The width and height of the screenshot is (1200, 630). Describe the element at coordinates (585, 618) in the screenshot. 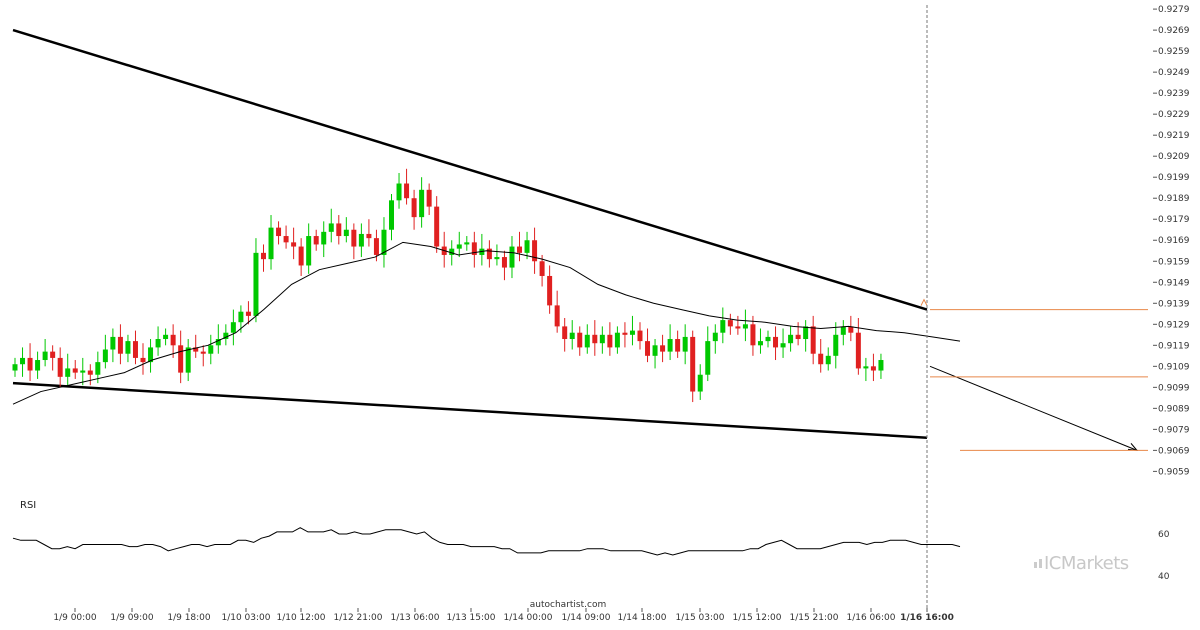

I see `time-tick-label: 1/14 09:00` at that location.